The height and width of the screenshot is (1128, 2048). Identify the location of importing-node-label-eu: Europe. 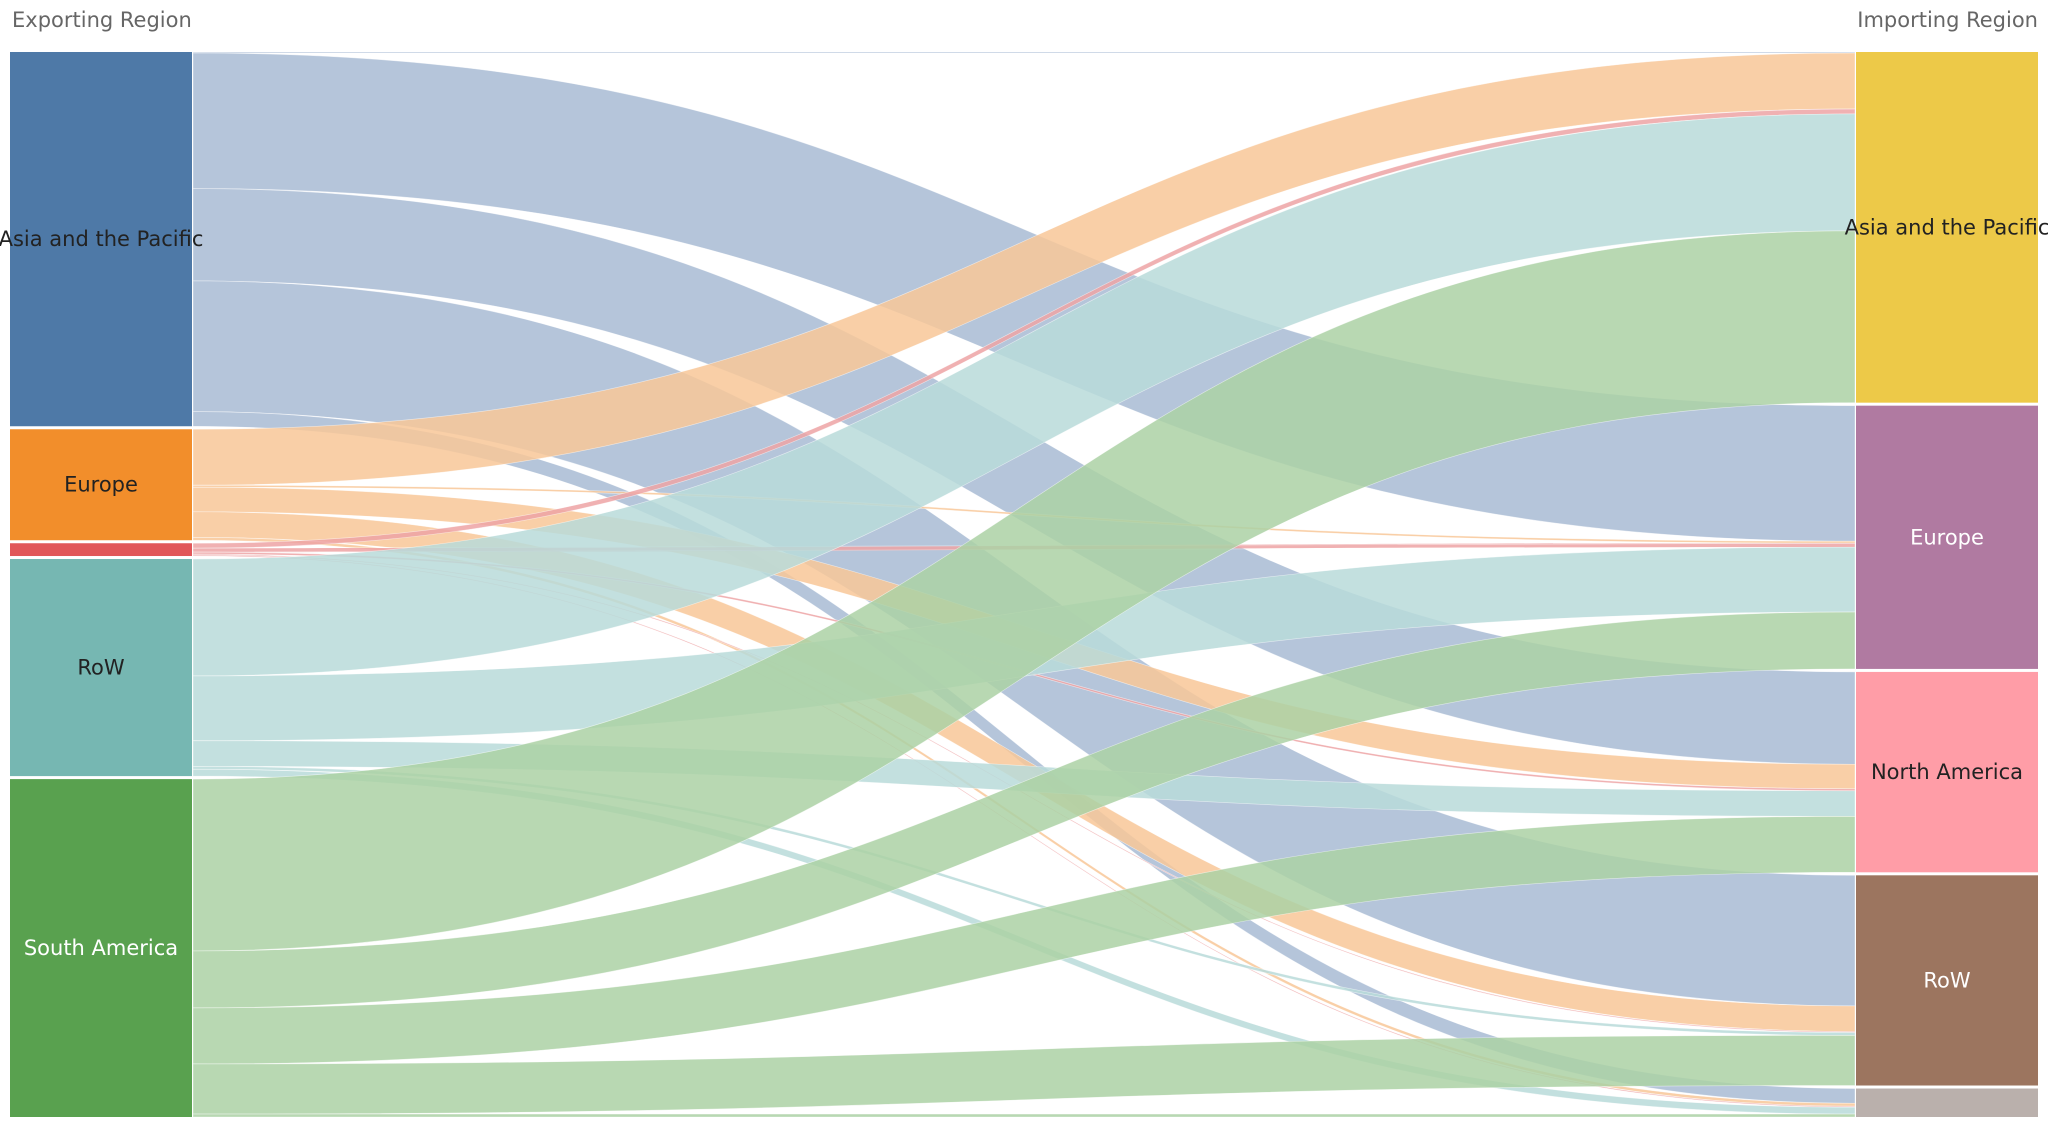
(1947, 537).